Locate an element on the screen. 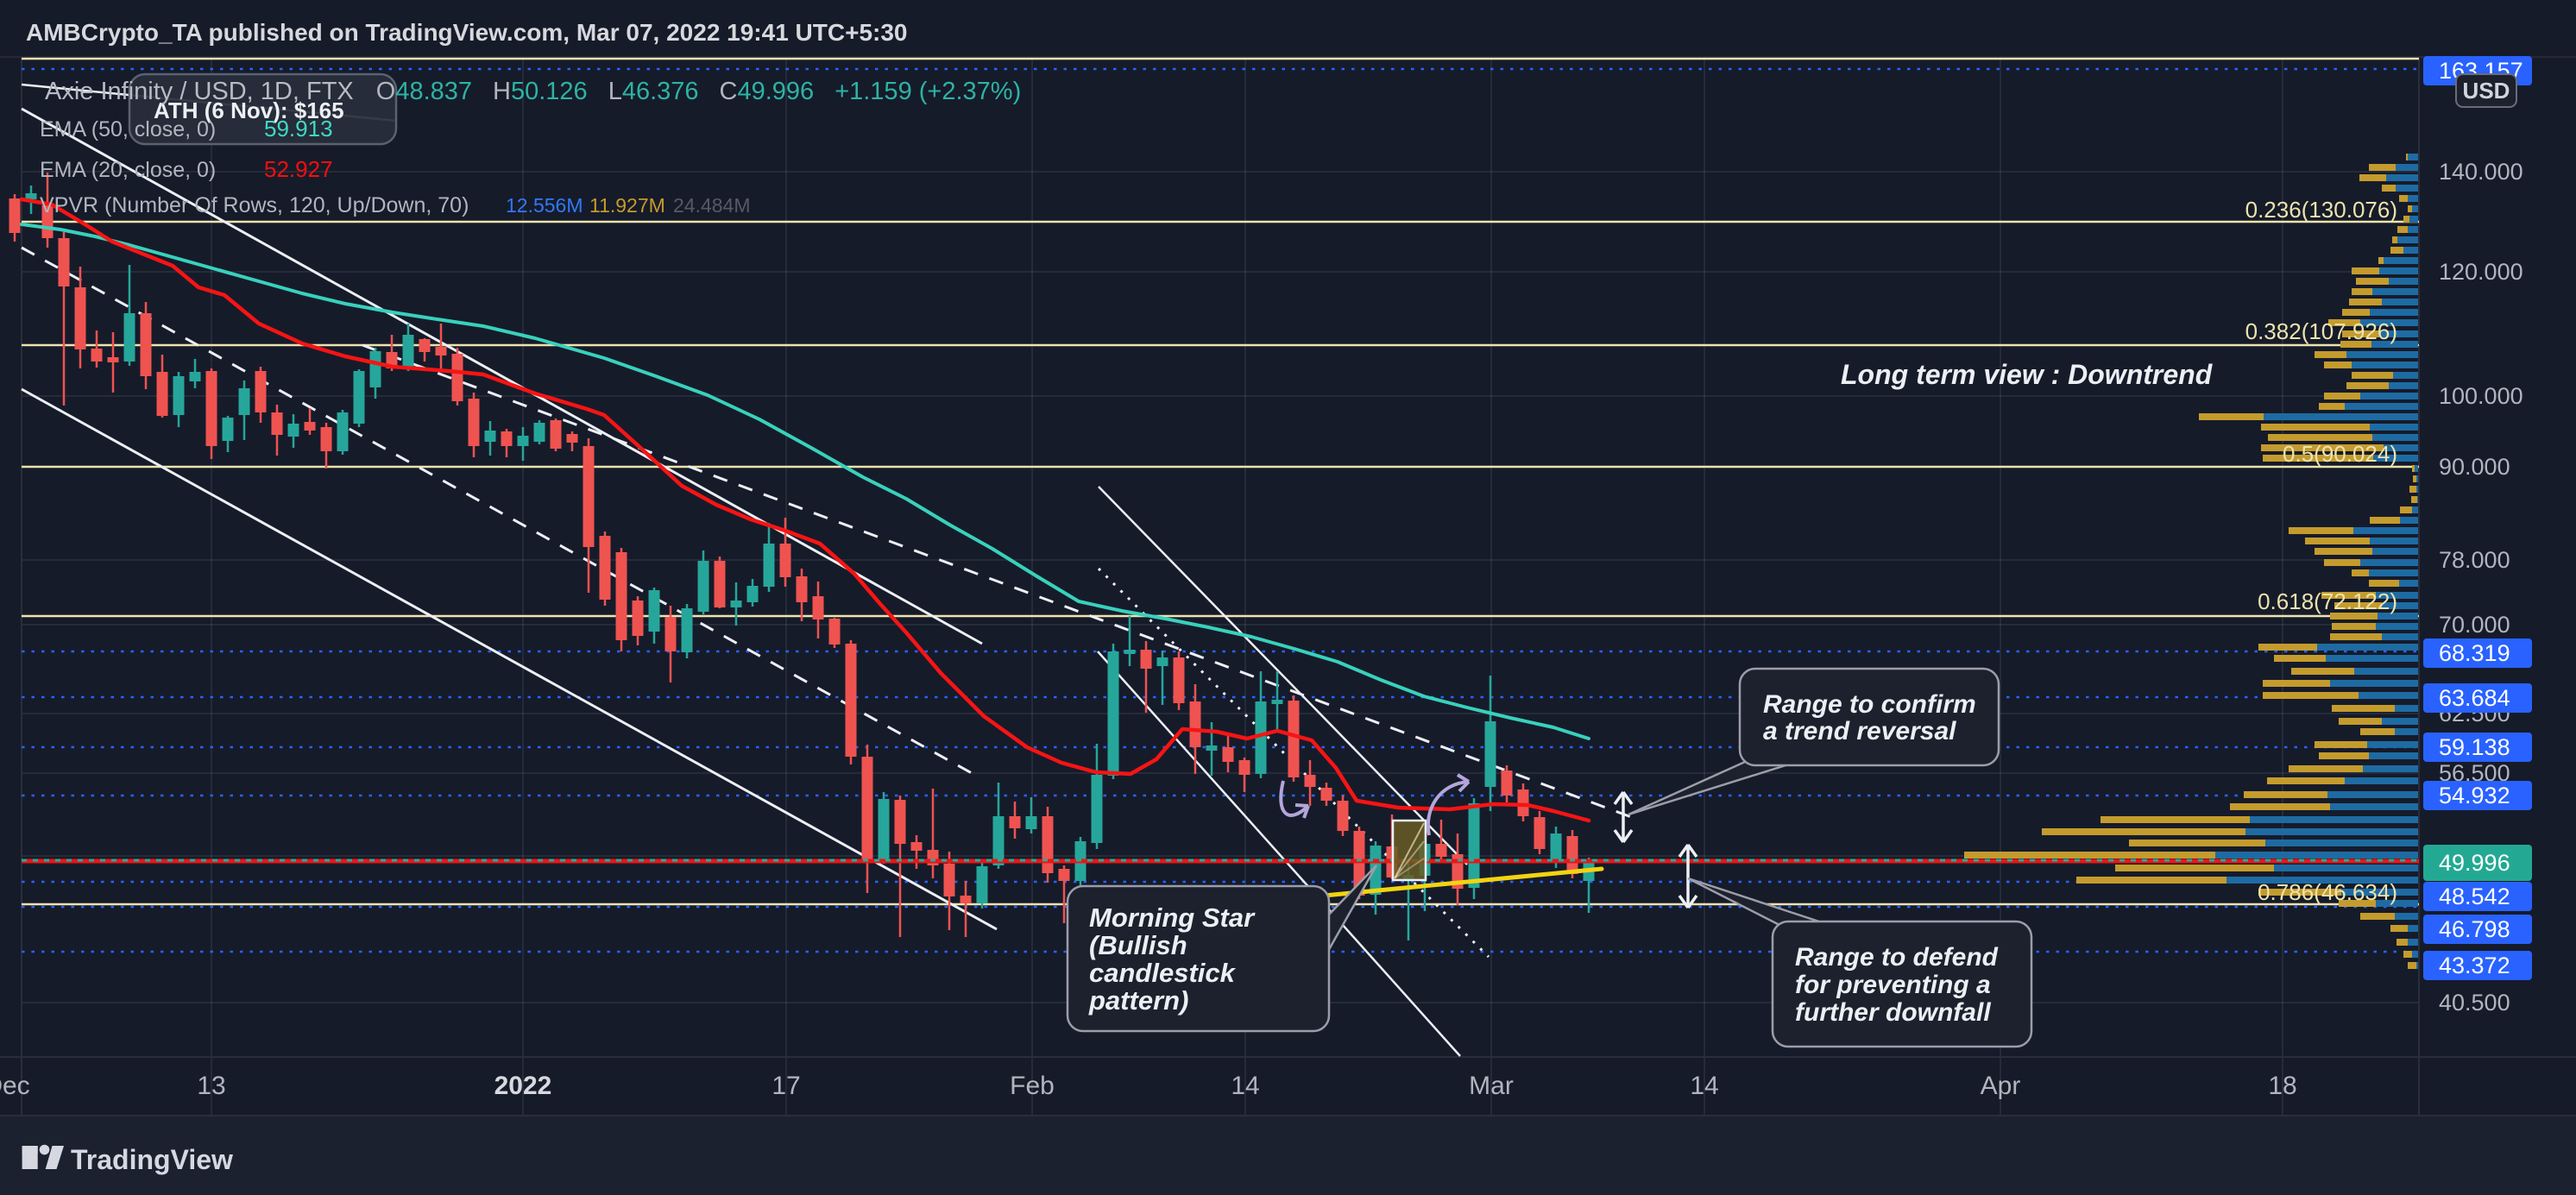 This screenshot has height=1195, width=2576. svg-text: EMA (20, close, 0) is located at coordinates (128, 170).